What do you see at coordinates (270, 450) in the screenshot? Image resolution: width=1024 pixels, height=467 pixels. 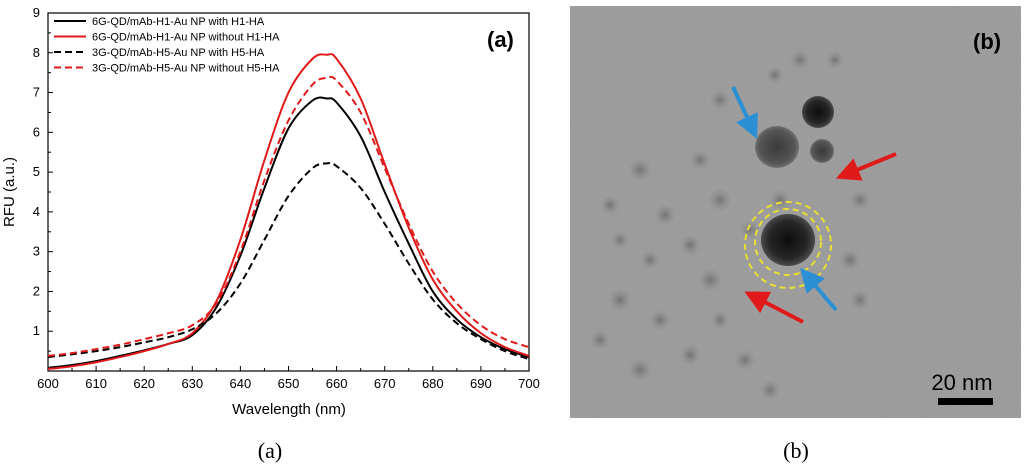 I see `caption-a: (a)` at bounding box center [270, 450].